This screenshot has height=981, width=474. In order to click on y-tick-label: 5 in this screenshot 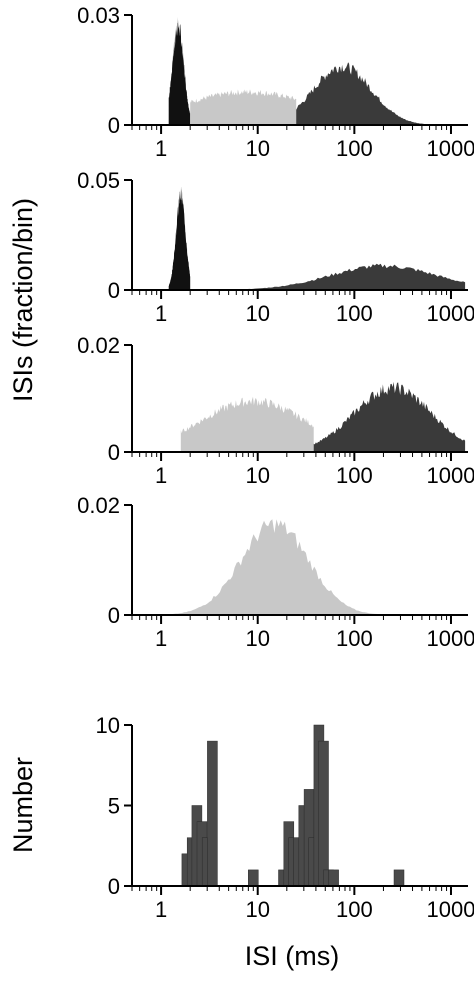, I will do `click(114, 806)`.